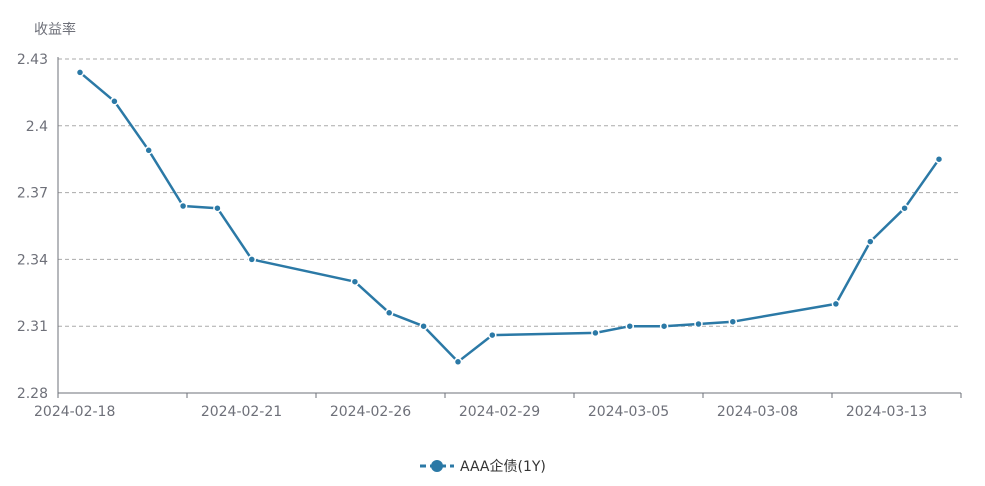 Image resolution: width=985 pixels, height=486 pixels. I want to click on legend-marker-icon, so click(437, 466).